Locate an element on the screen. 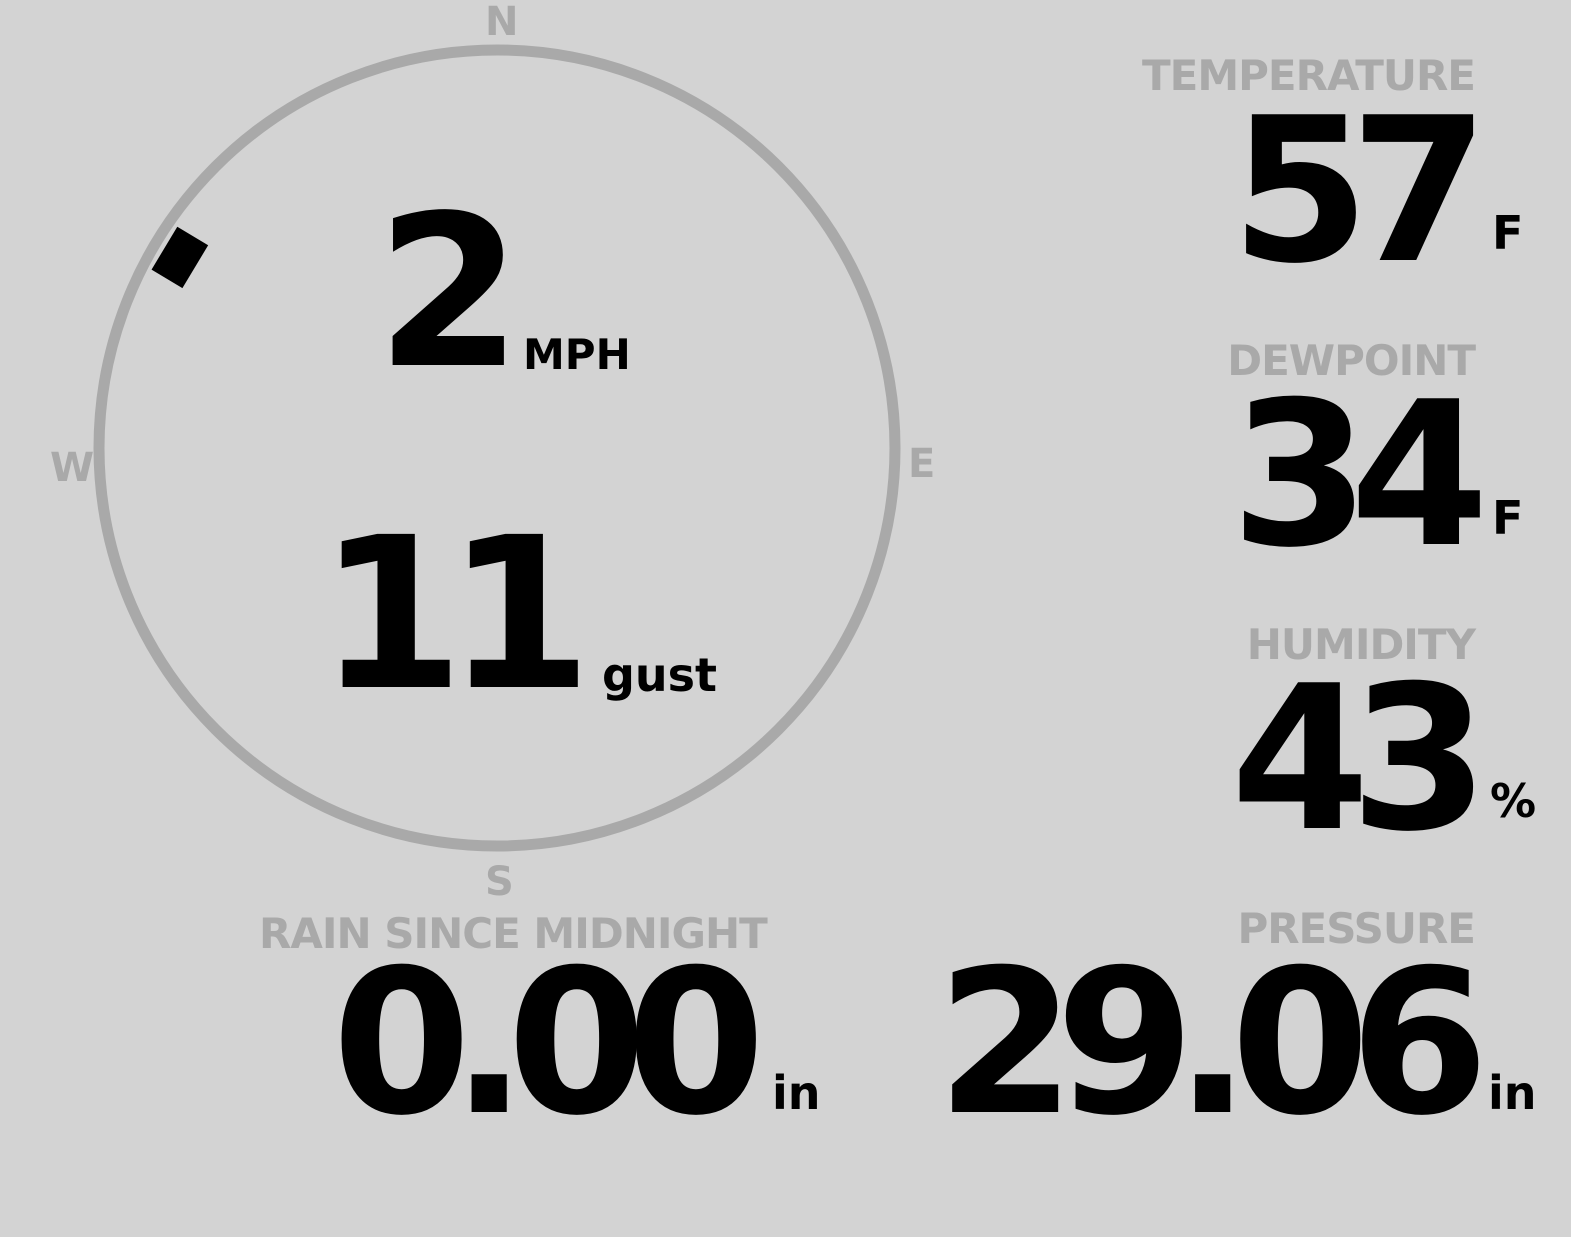 This screenshot has width=1571, height=1237. compass-west: W is located at coordinates (72, 468).